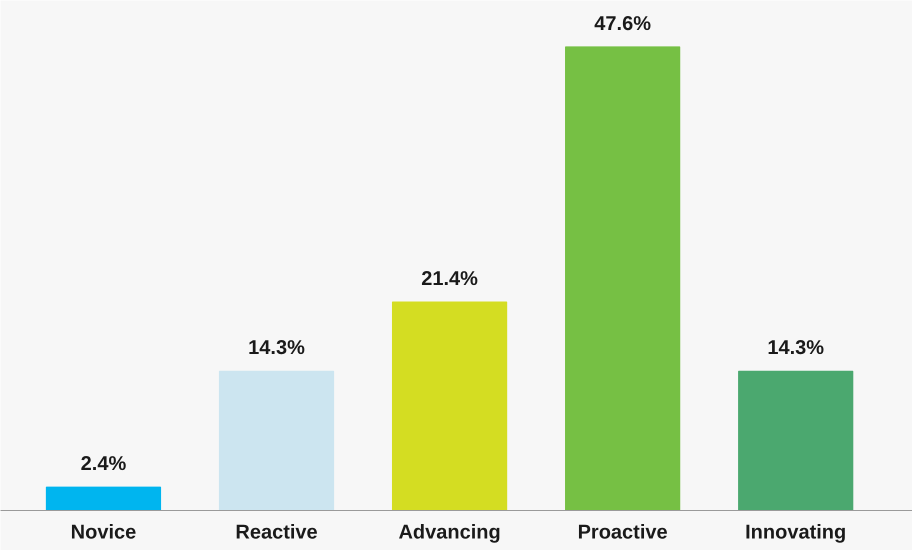  What do you see at coordinates (276, 533) in the screenshot?
I see `x-tick-label: Reactive` at bounding box center [276, 533].